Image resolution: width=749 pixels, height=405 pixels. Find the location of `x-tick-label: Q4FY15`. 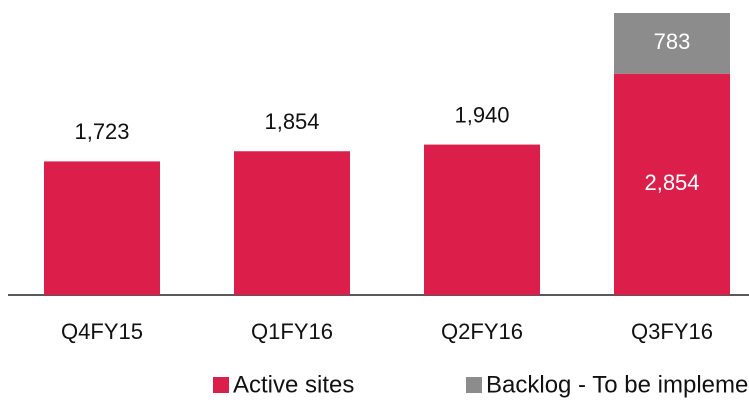

x-tick-label: Q4FY15 is located at coordinates (102, 331).